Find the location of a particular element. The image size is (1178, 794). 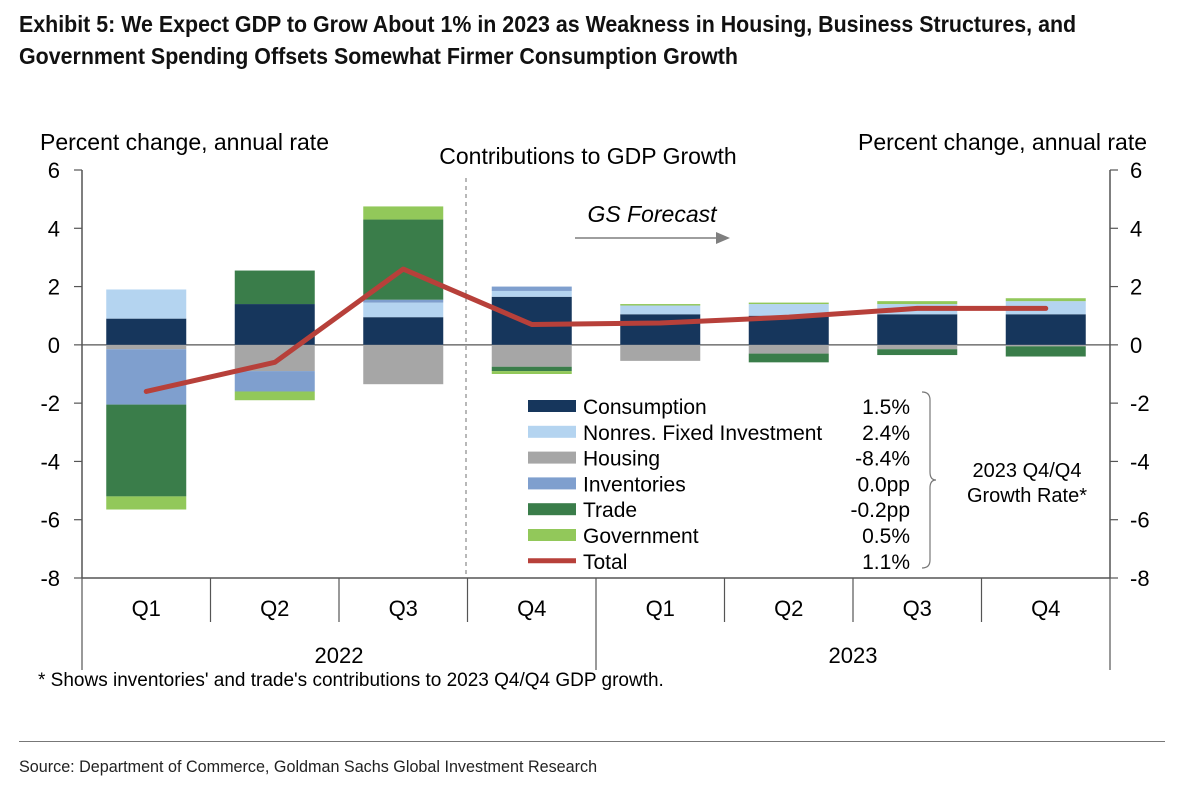

legend-swatch-consumption is located at coordinates (552, 406).